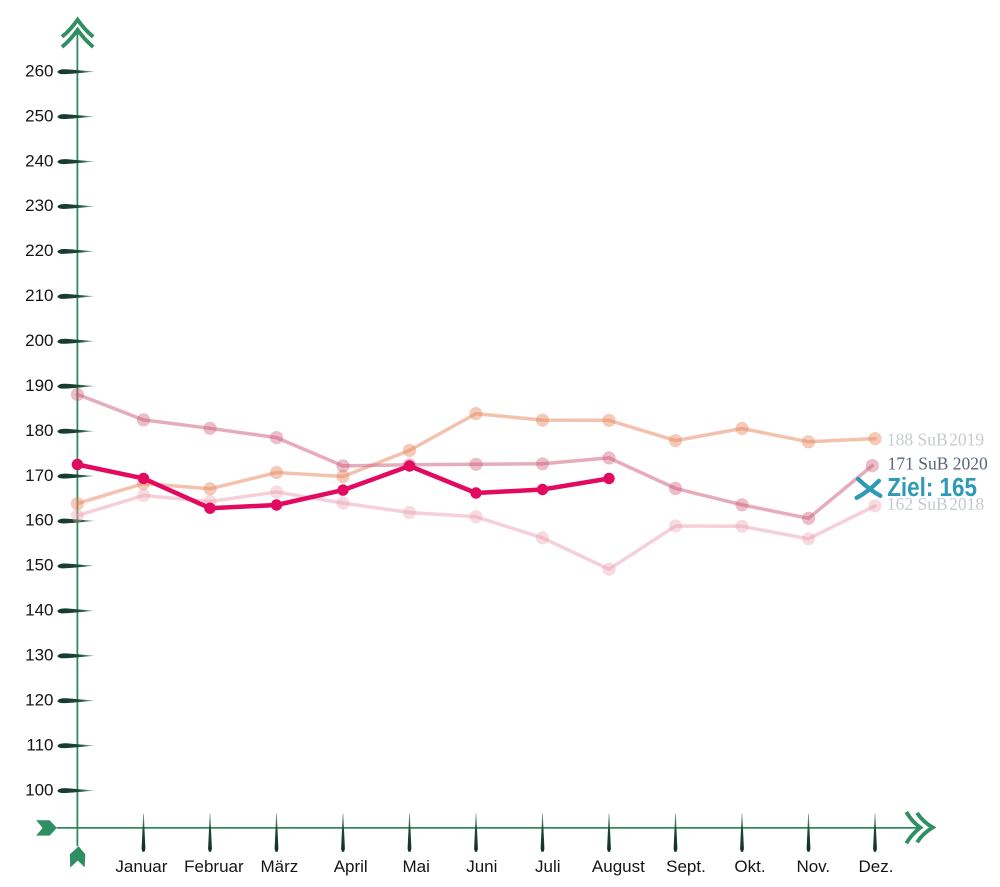  What do you see at coordinates (415, 866) in the screenshot?
I see `svg-text: Mai` at bounding box center [415, 866].